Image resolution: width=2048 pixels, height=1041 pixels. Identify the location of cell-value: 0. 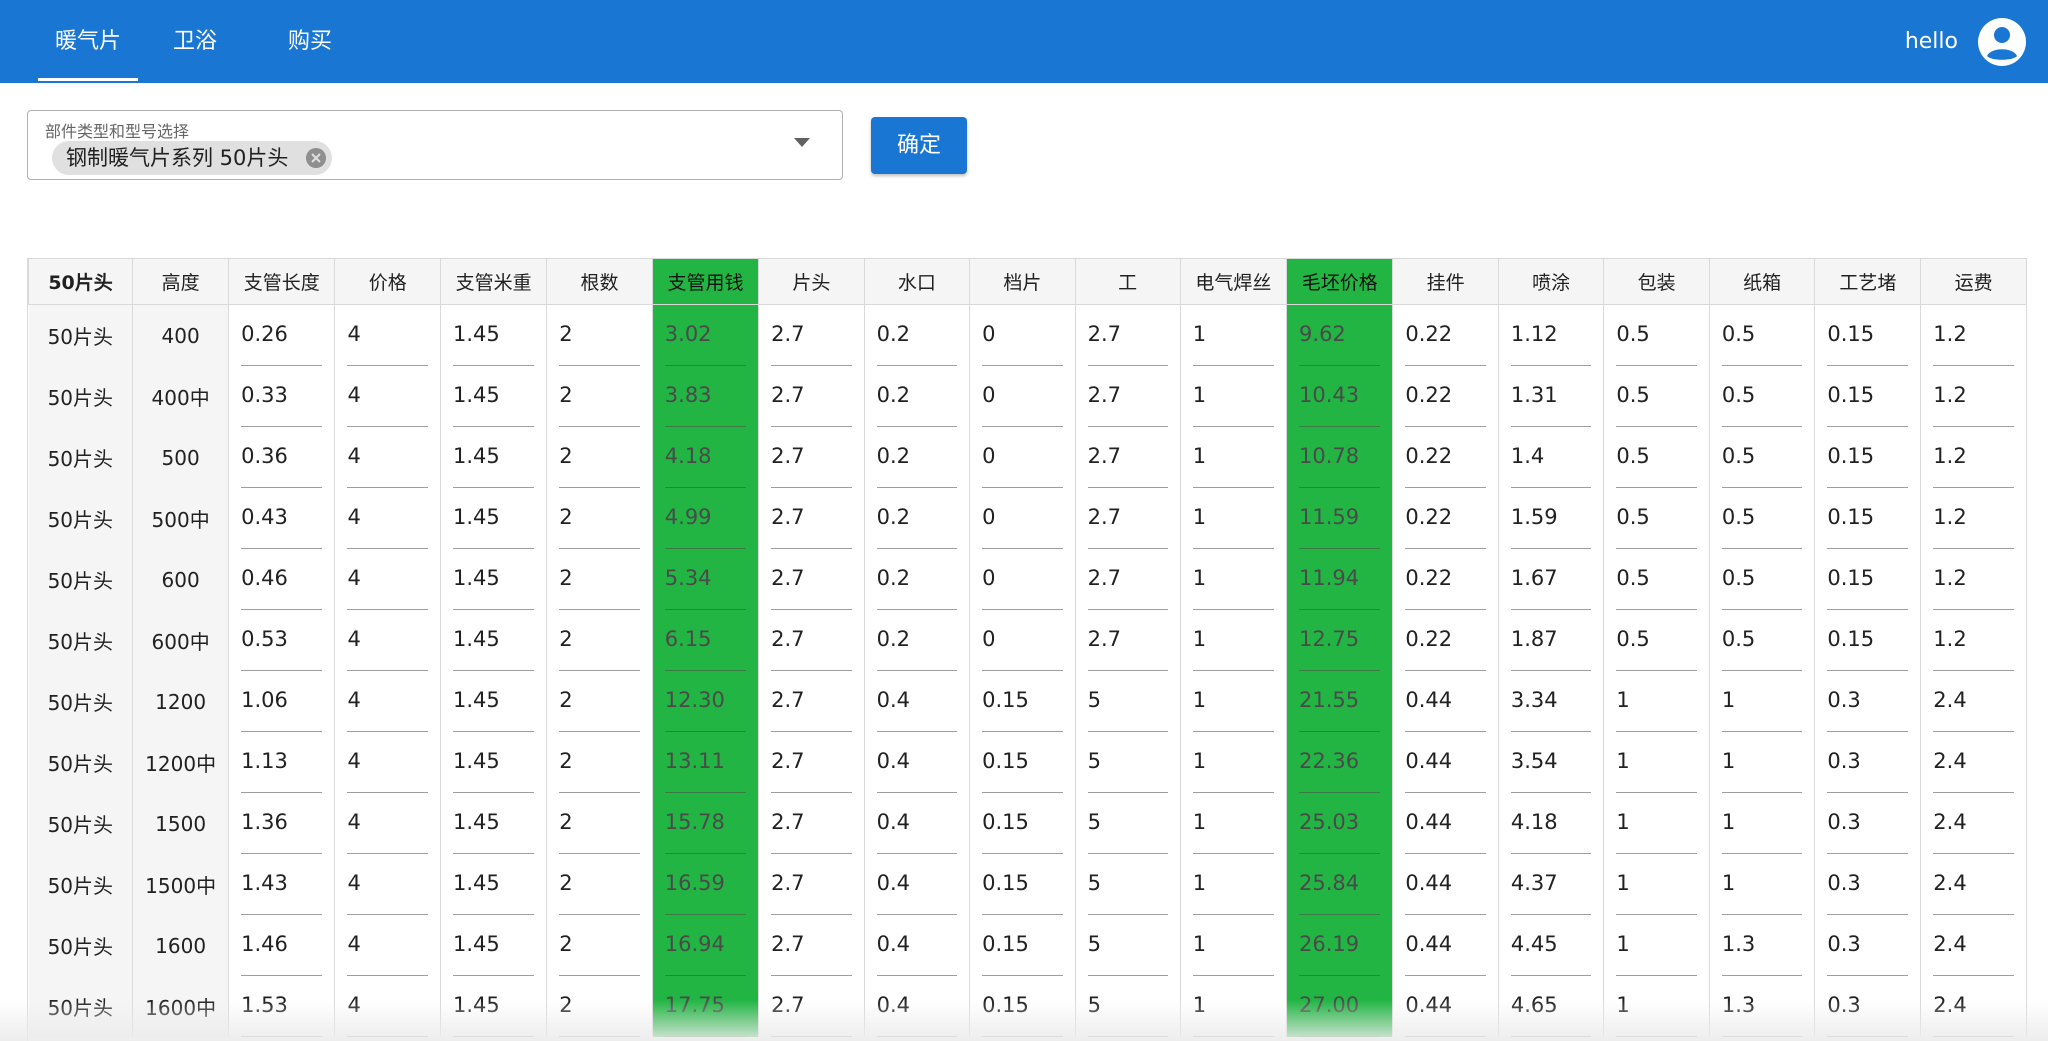
(989, 395).